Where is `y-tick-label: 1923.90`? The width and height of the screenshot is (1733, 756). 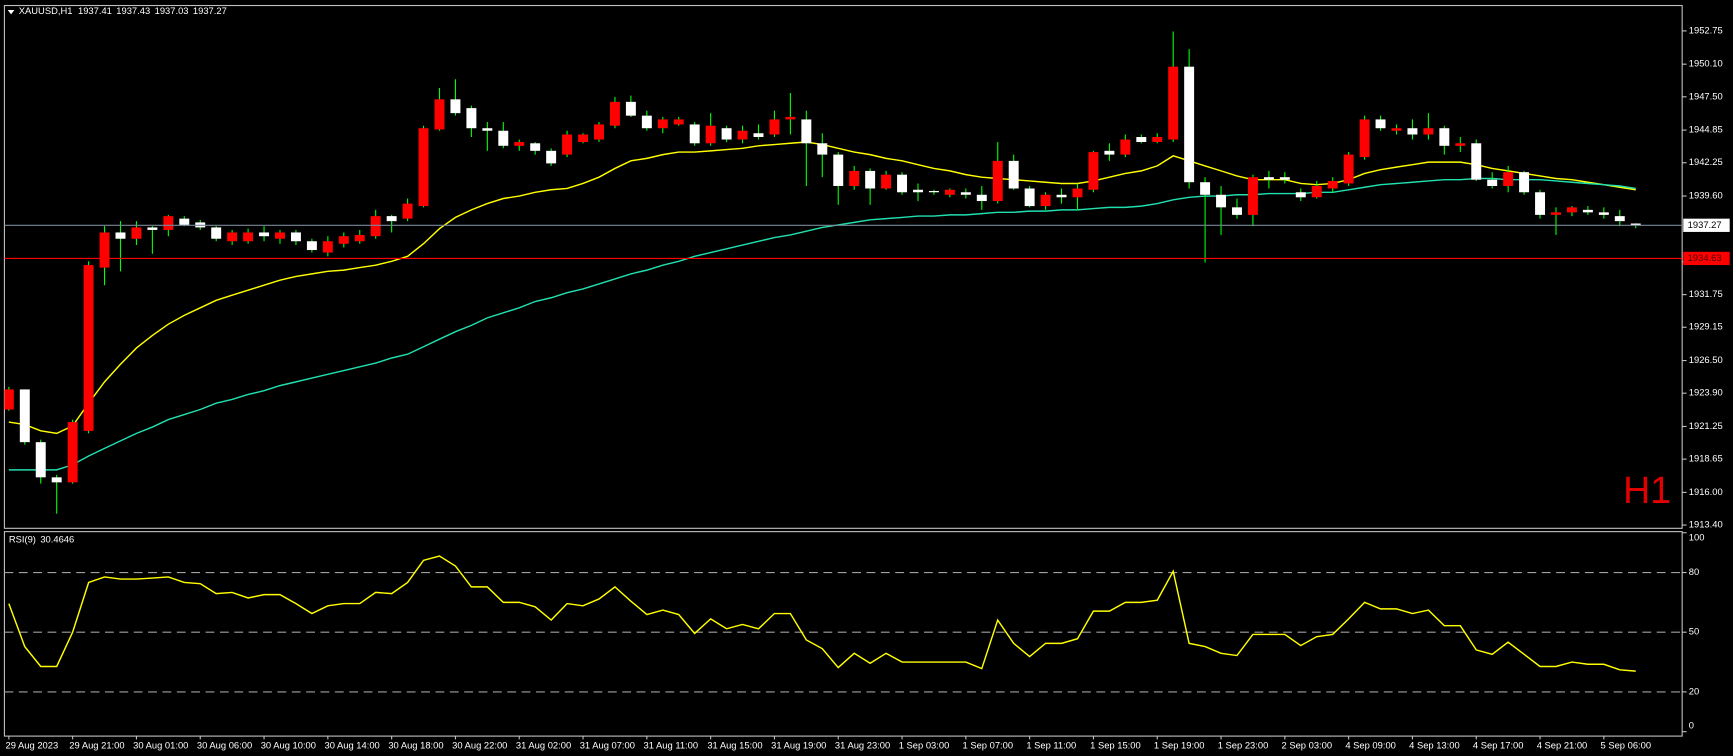 y-tick-label: 1923.90 is located at coordinates (1706, 392).